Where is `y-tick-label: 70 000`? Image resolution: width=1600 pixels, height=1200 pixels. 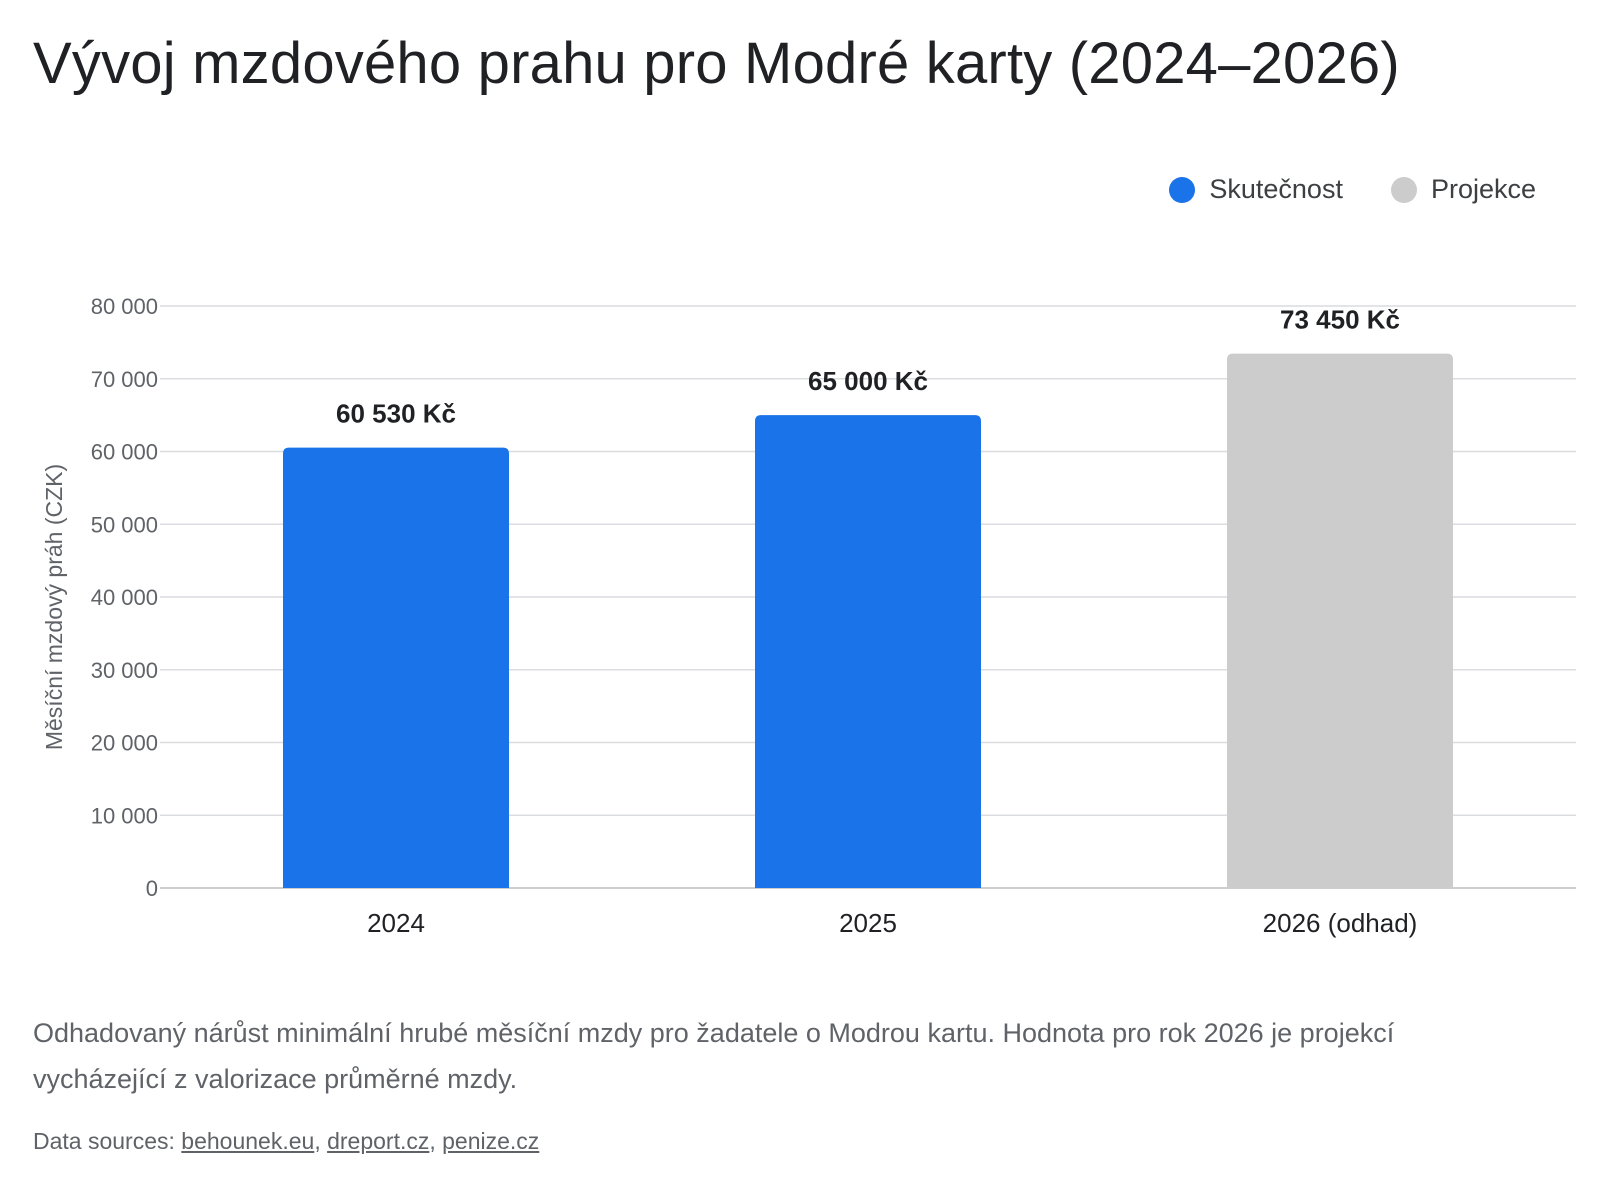 y-tick-label: 70 000 is located at coordinates (124, 379).